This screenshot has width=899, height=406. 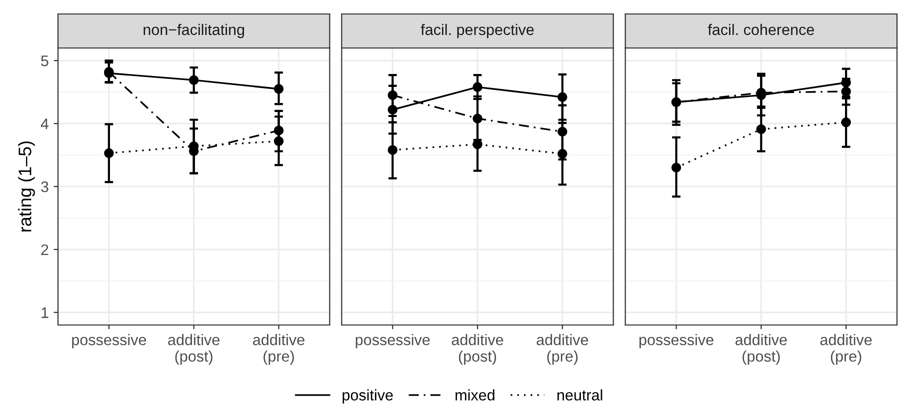 I want to click on legend-label: positive, so click(x=367, y=396).